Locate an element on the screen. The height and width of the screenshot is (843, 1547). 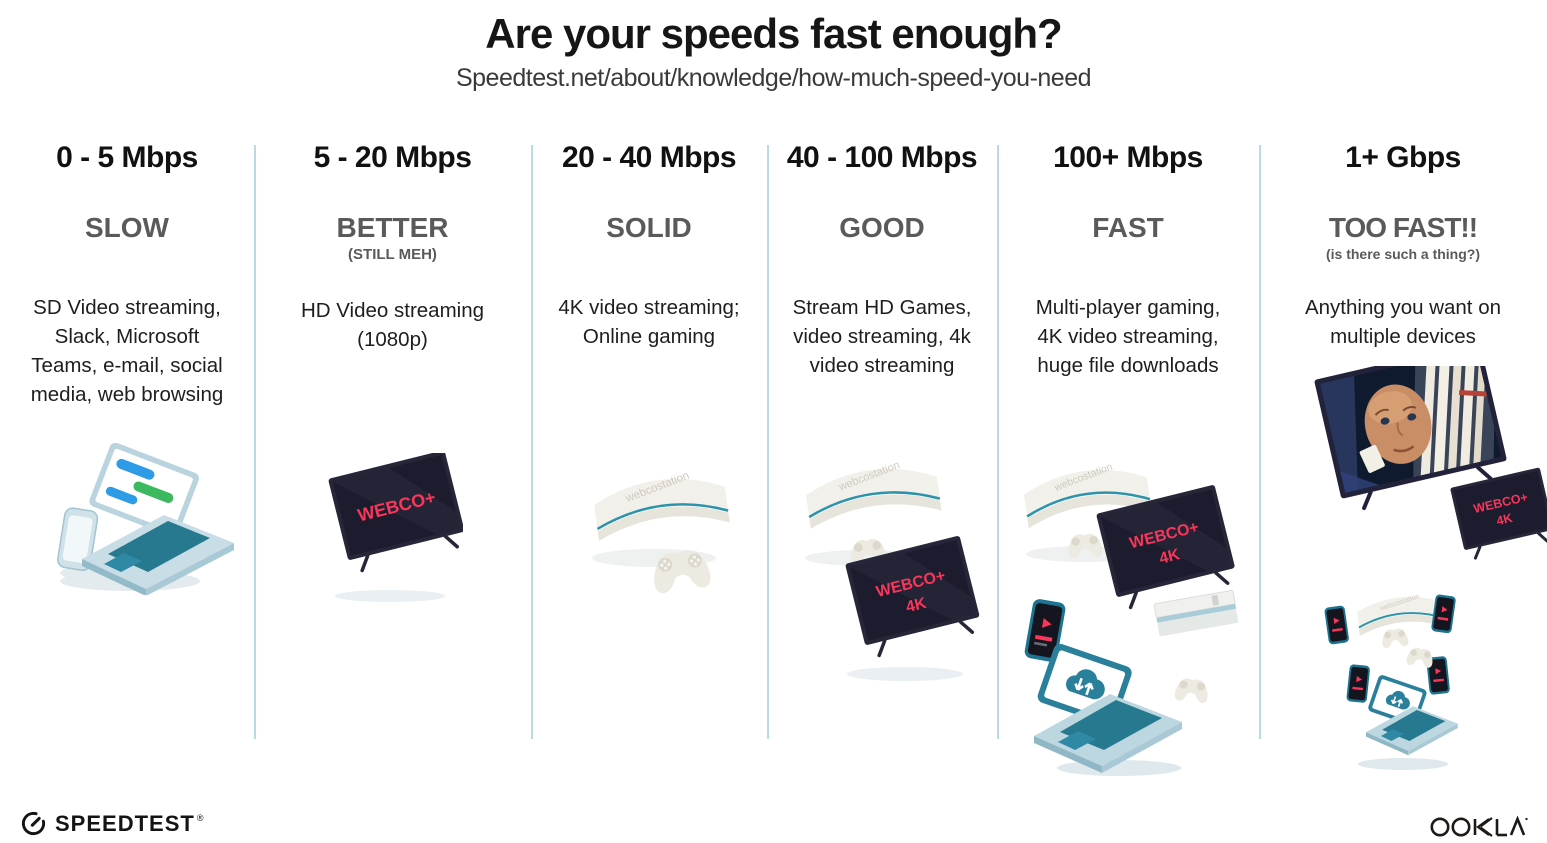
chat-bubble-green is located at coordinates (153, 492).